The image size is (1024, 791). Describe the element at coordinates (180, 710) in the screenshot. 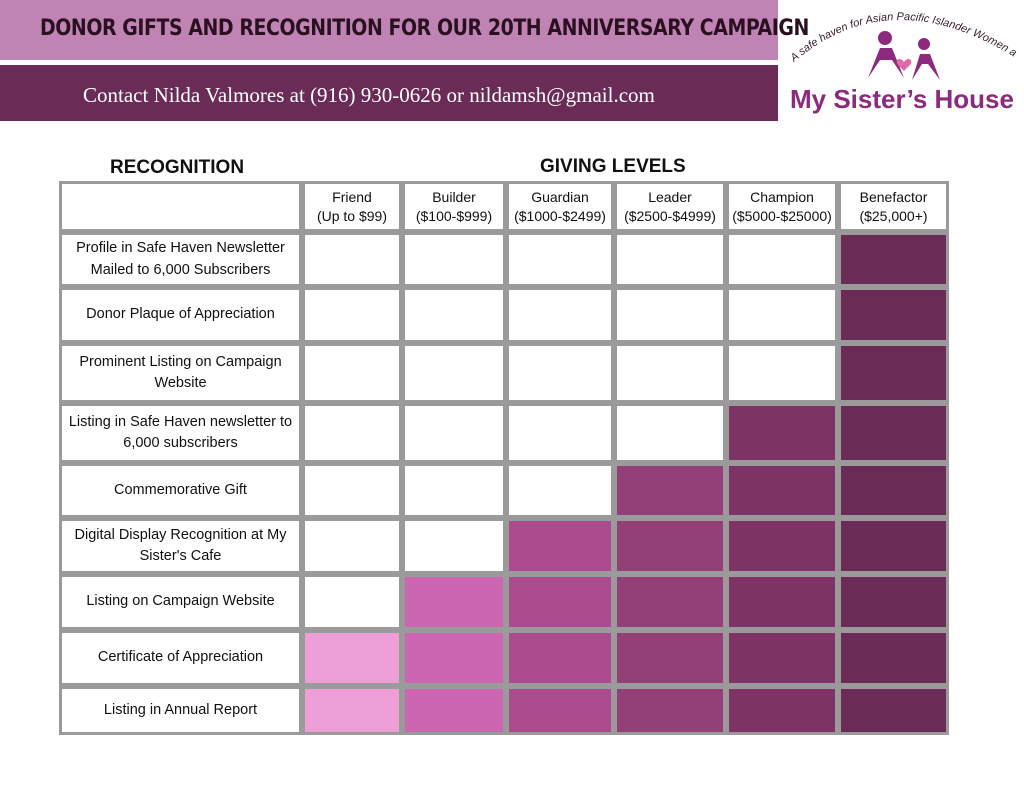

I see `row-label: Listing in Annual Report` at that location.